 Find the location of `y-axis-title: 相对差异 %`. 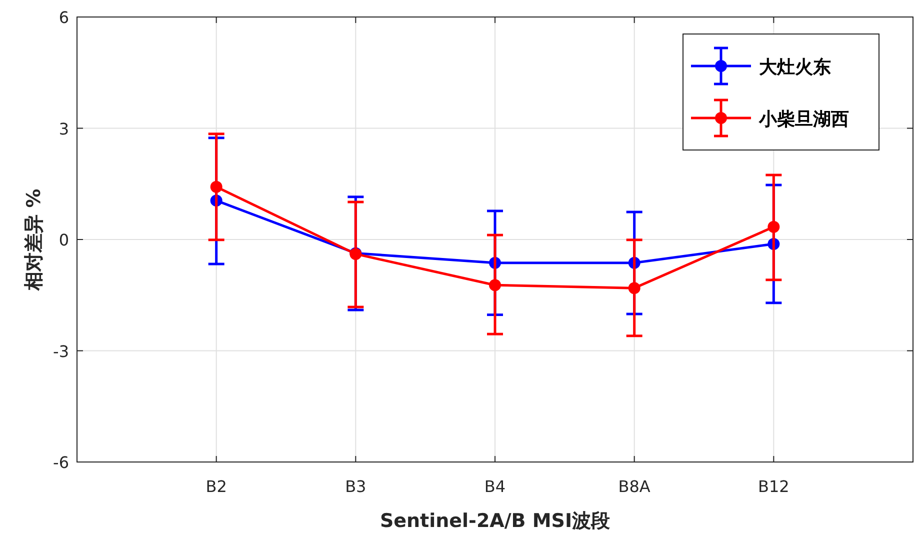

y-axis-title: 相对差异 % is located at coordinates (34, 240).